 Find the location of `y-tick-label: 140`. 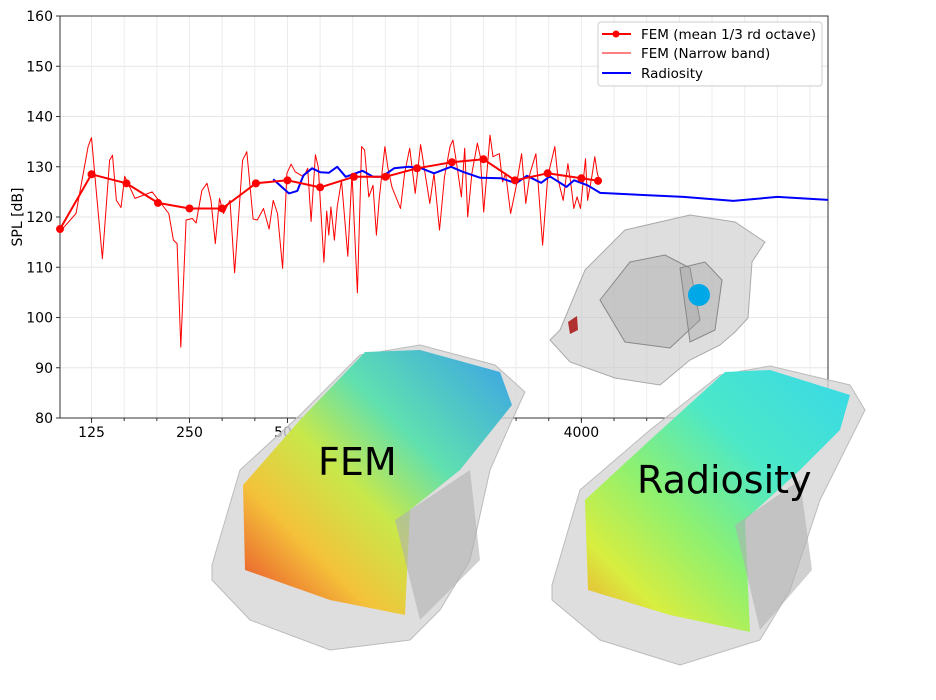

y-tick-label: 140 is located at coordinates (39, 118).